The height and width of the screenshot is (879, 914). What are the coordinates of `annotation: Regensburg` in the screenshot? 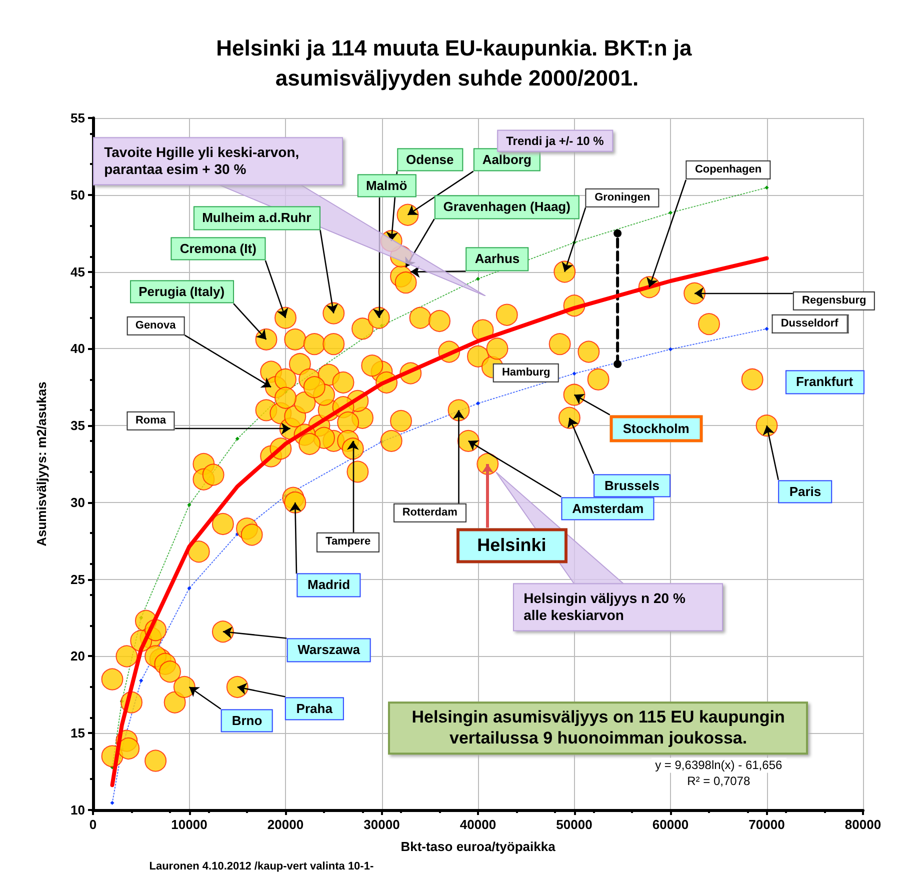 It's located at (834, 301).